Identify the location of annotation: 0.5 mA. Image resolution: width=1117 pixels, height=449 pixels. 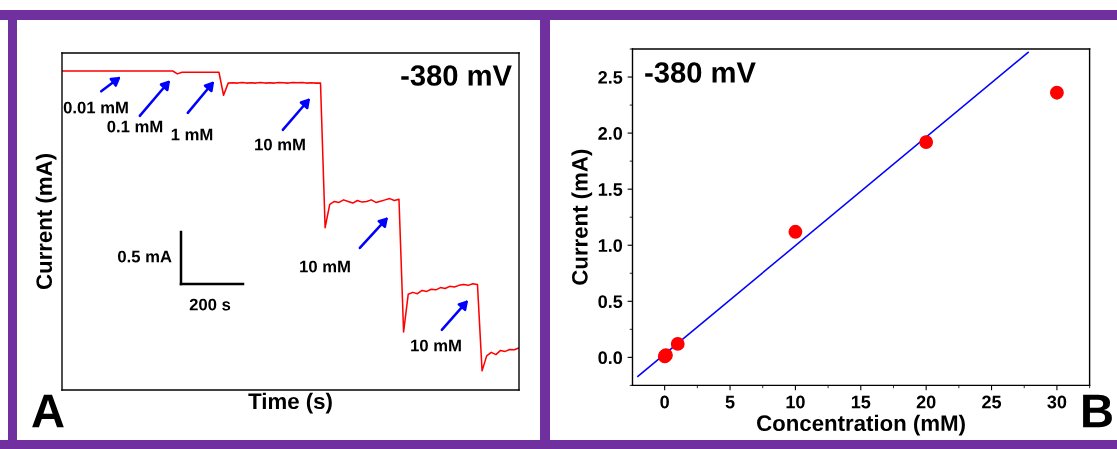
(145, 256).